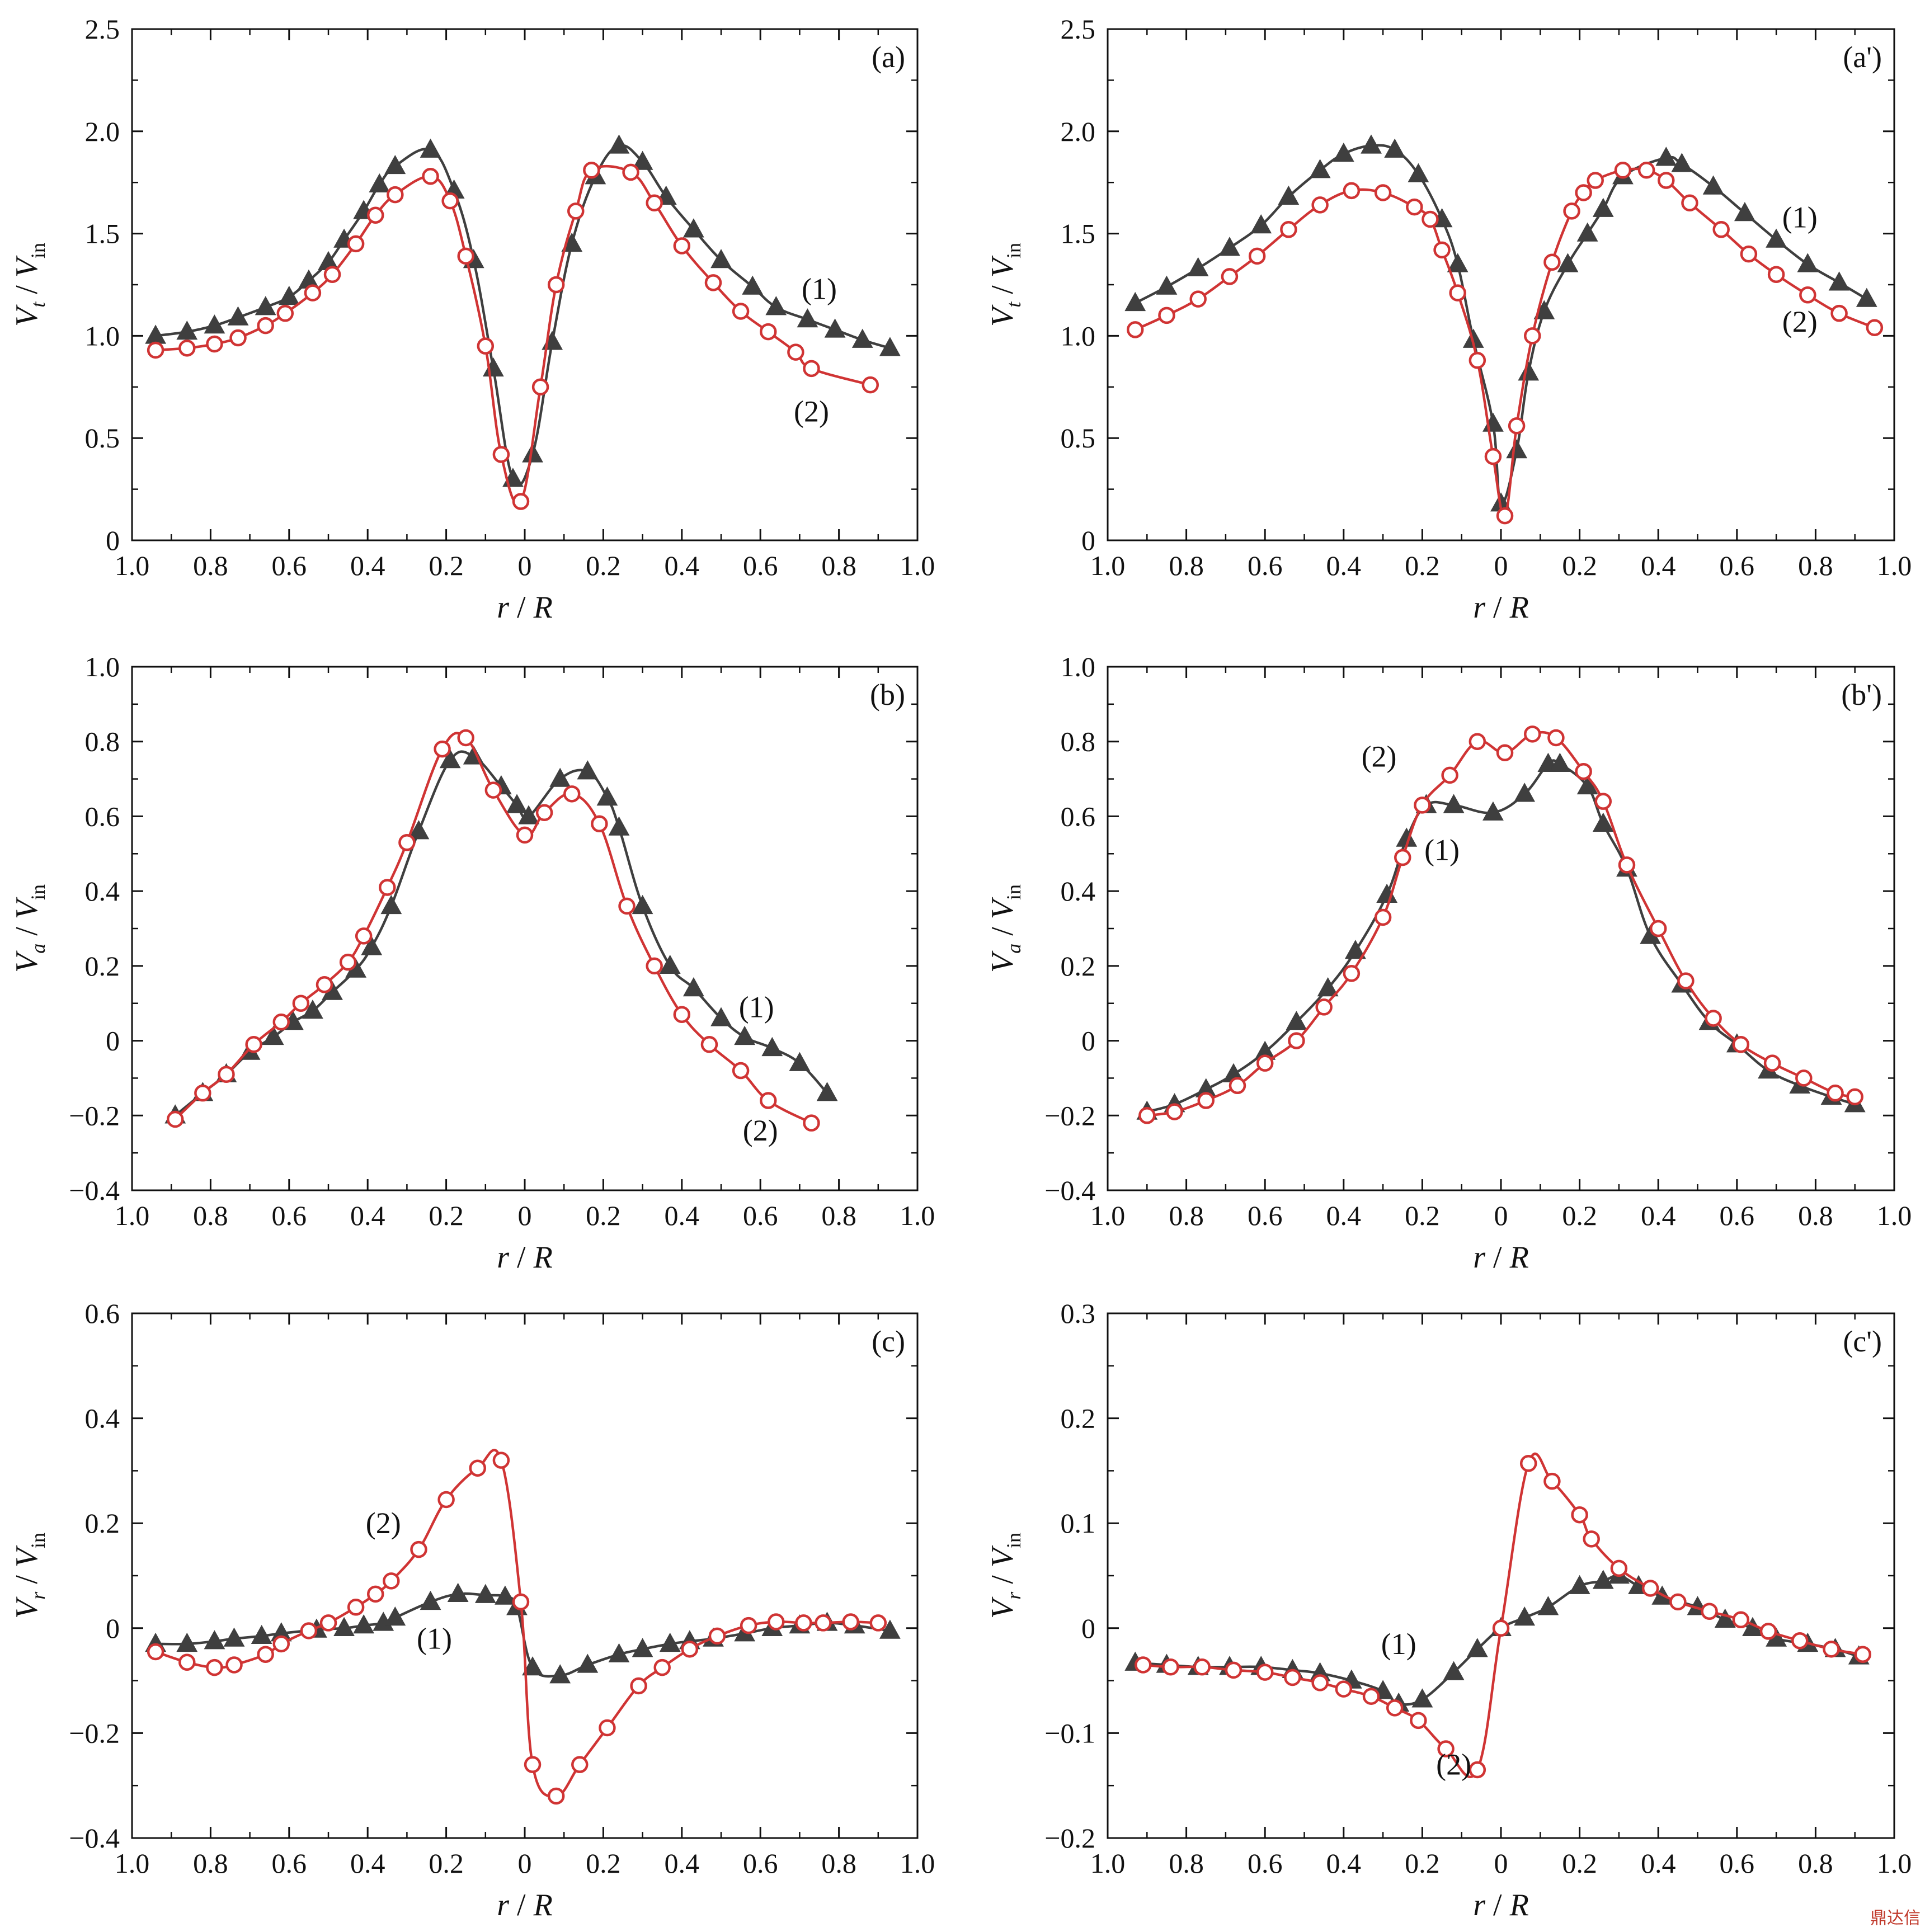  Describe the element at coordinates (1069, 1733) in the screenshot. I see `y-tick-label: −0.1` at that location.